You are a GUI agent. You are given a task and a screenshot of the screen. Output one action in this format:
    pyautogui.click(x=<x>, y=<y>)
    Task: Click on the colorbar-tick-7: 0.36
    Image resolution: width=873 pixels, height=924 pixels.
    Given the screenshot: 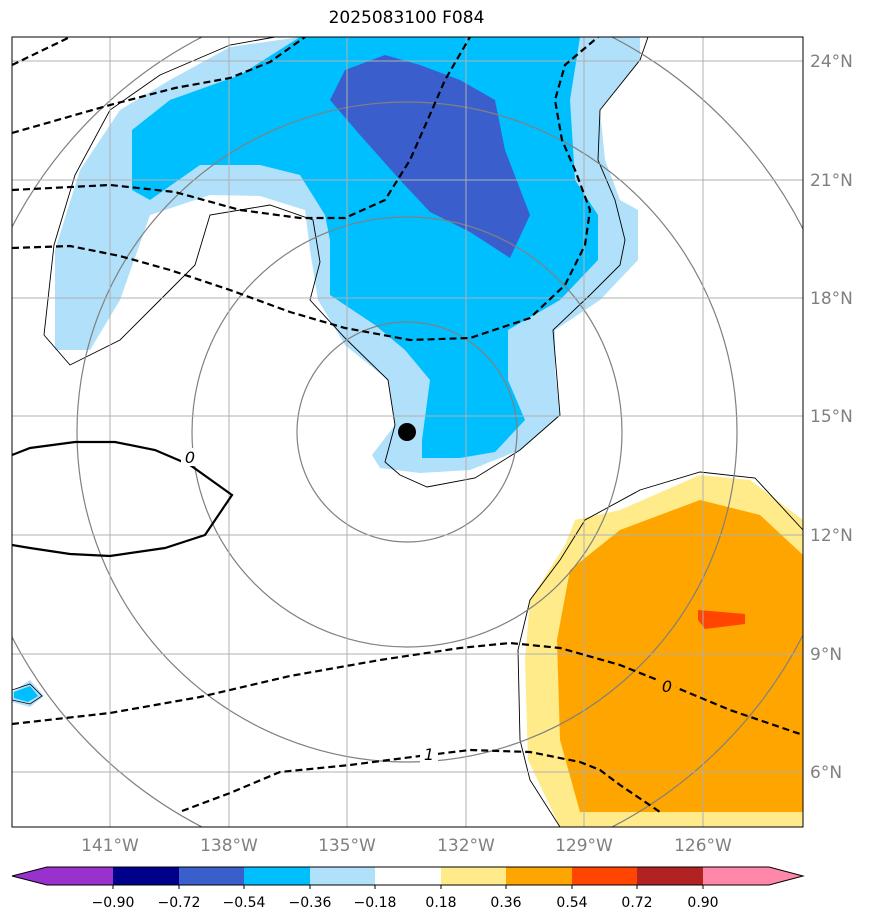 What is the action you would take?
    pyautogui.click(x=505, y=903)
    